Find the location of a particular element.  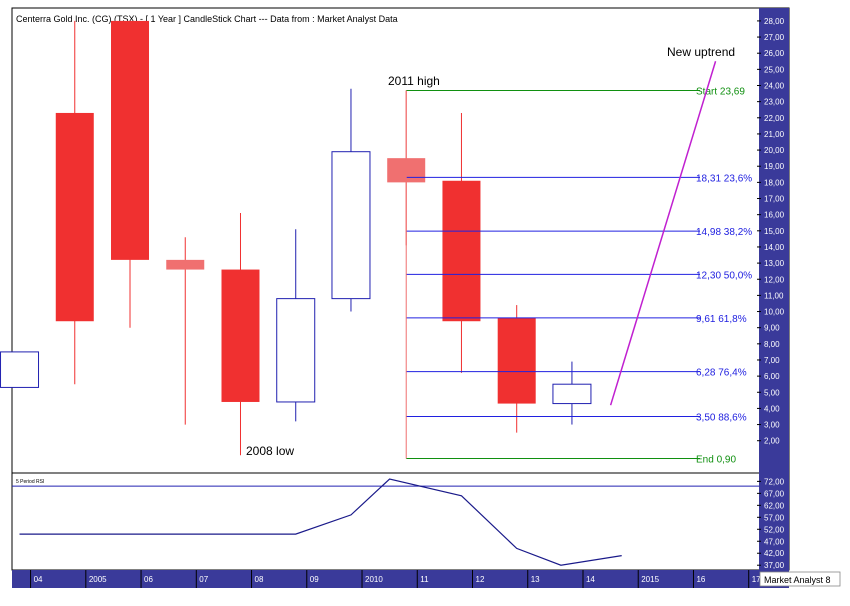

rsi-panel is located at coordinates (400, 521).